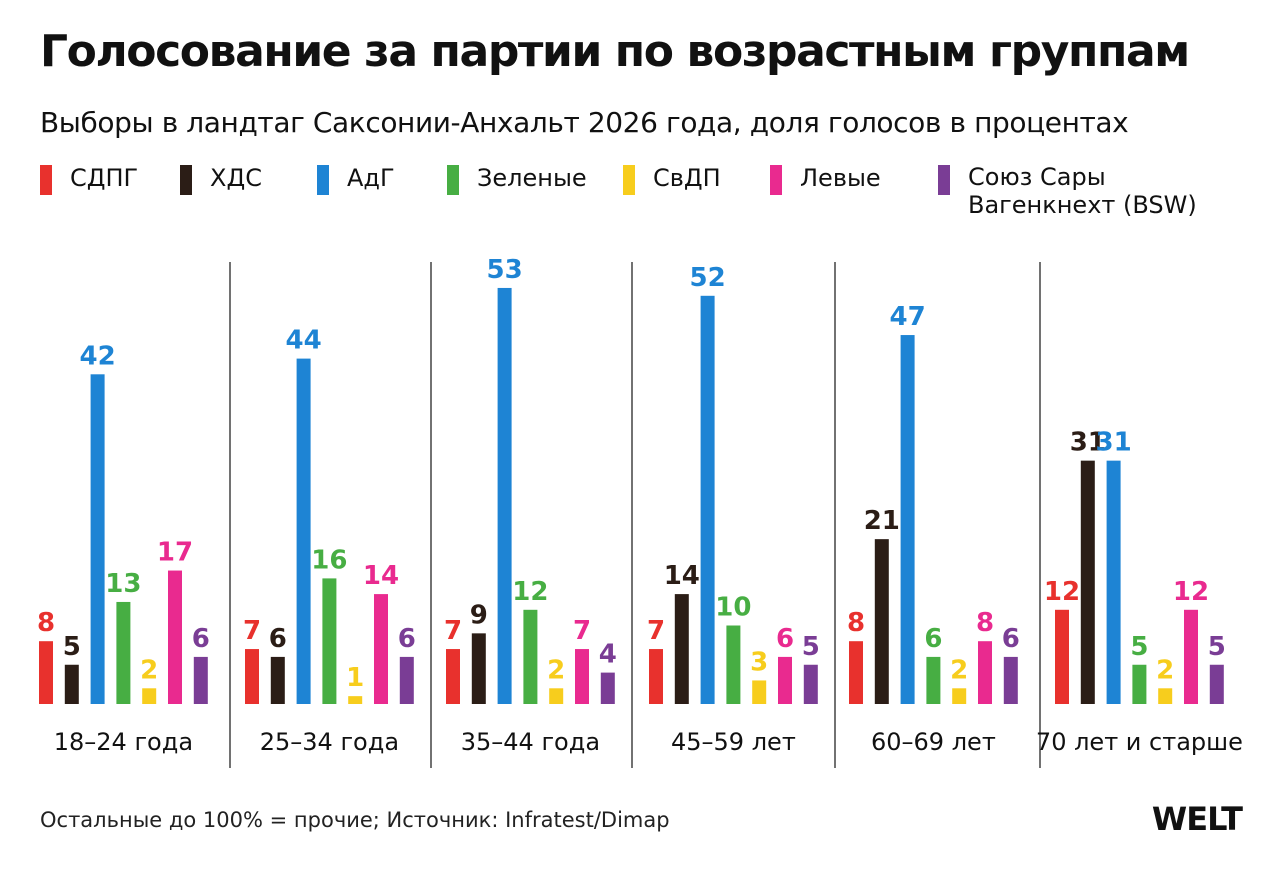 The image size is (1280, 873). Describe the element at coordinates (733, 742) in the screenshot. I see `category-label: 45–59 лет` at that location.